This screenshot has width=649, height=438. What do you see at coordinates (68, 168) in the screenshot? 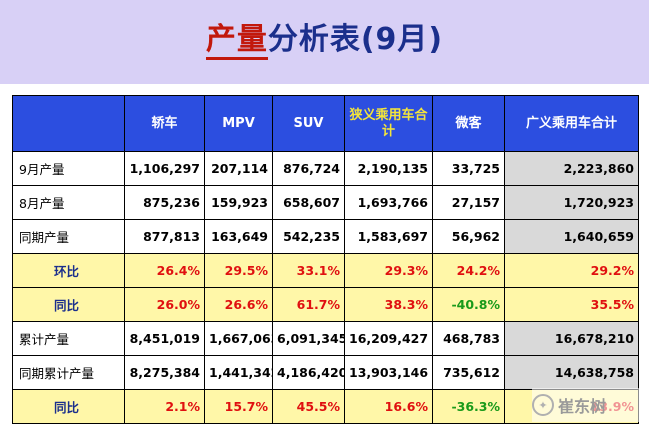
I see `row-label: 9月产量` at bounding box center [68, 168].